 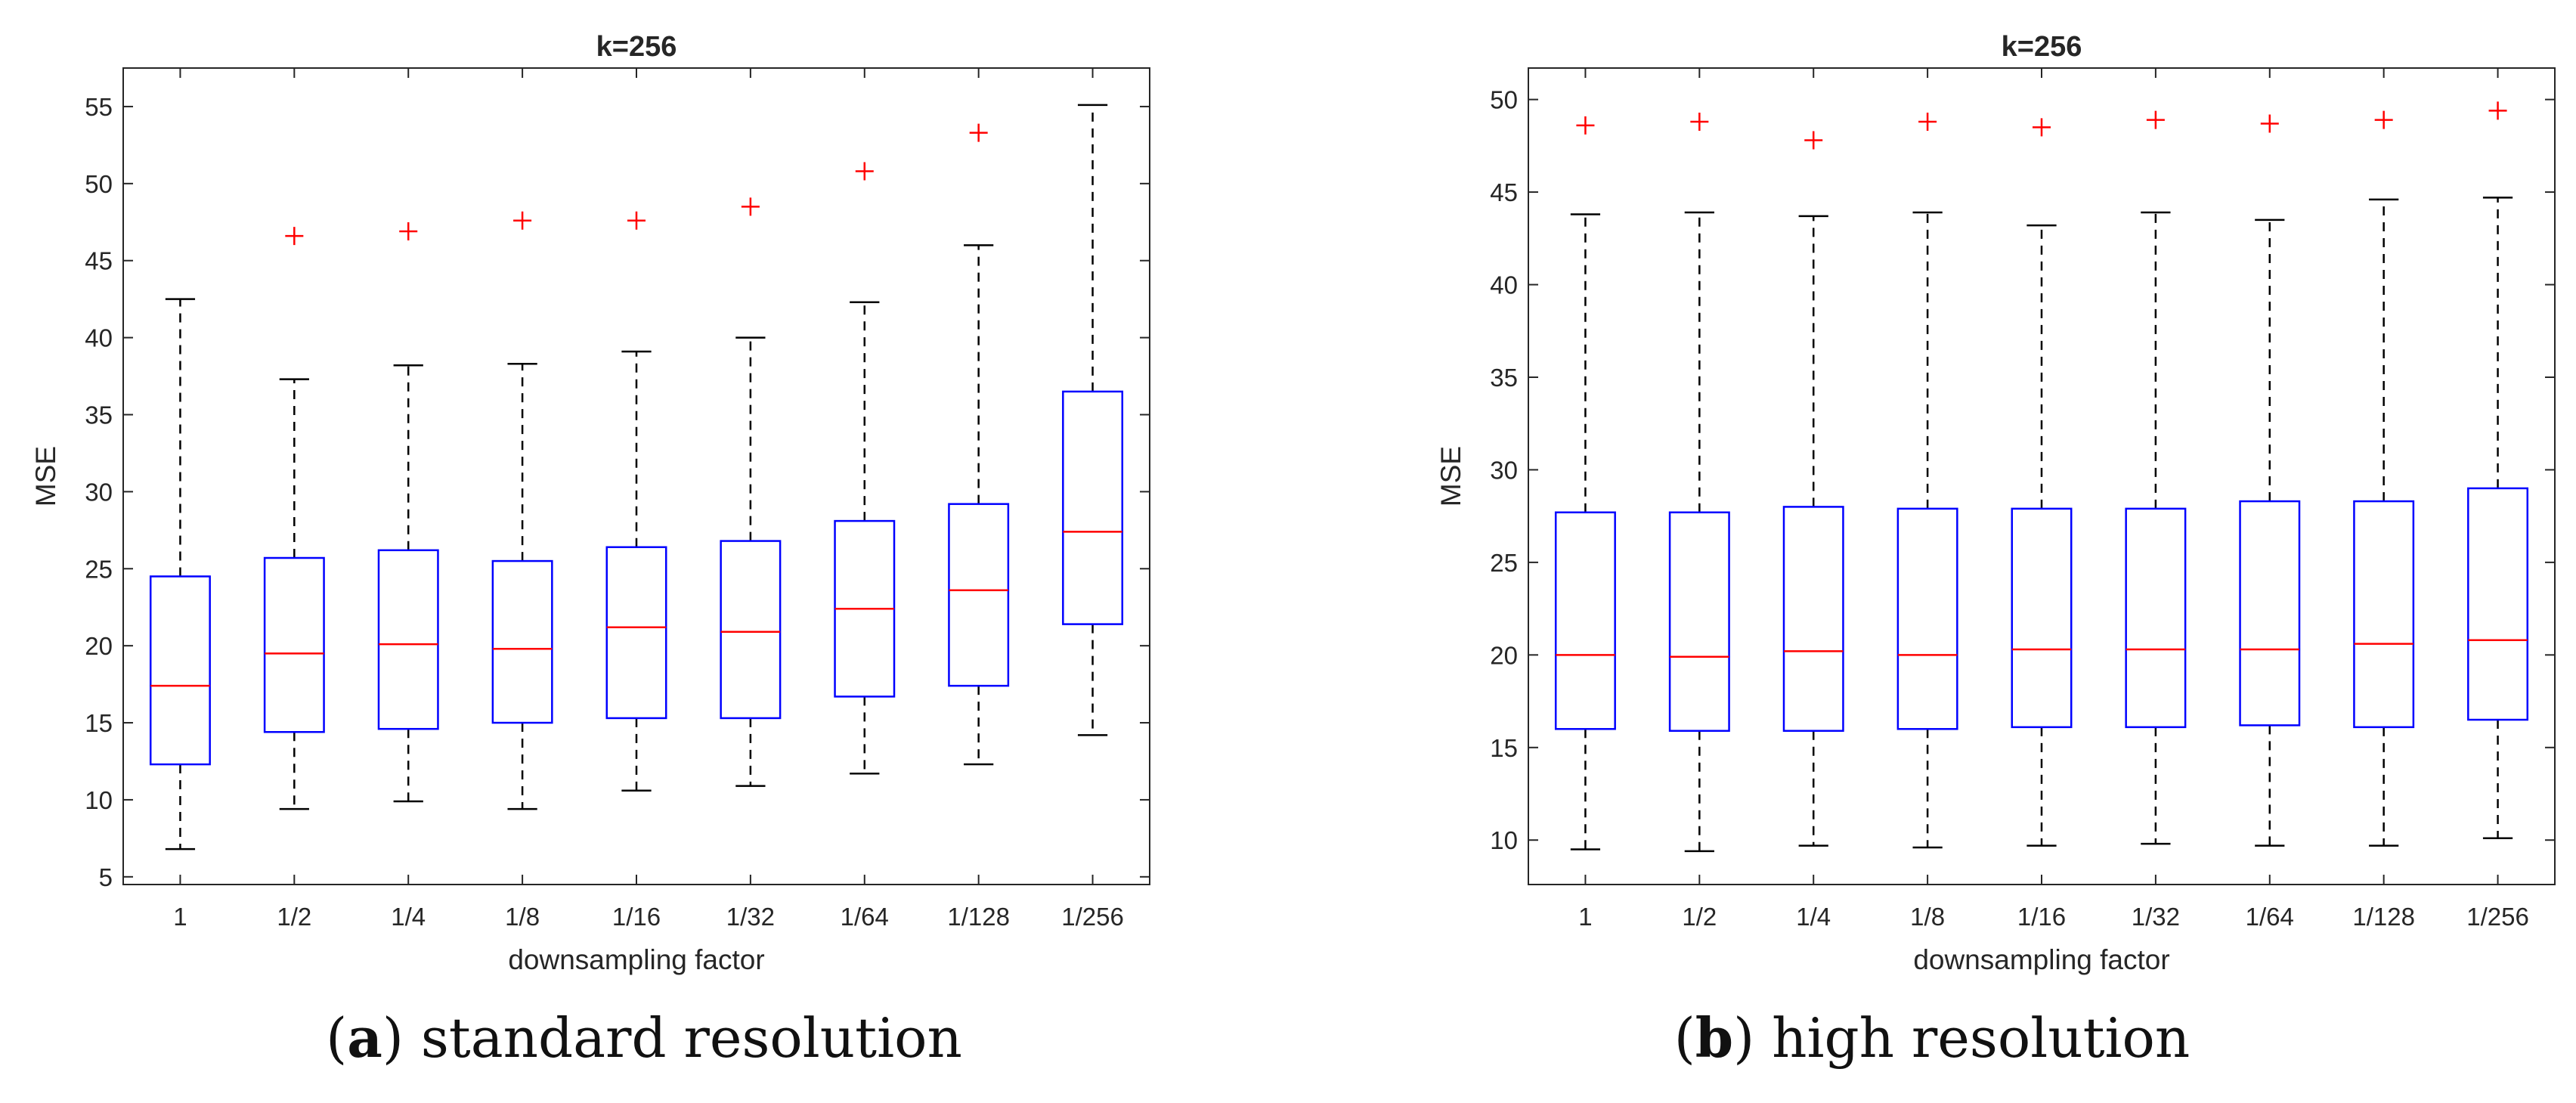 I want to click on y-tick-label: 5, so click(x=106, y=877).